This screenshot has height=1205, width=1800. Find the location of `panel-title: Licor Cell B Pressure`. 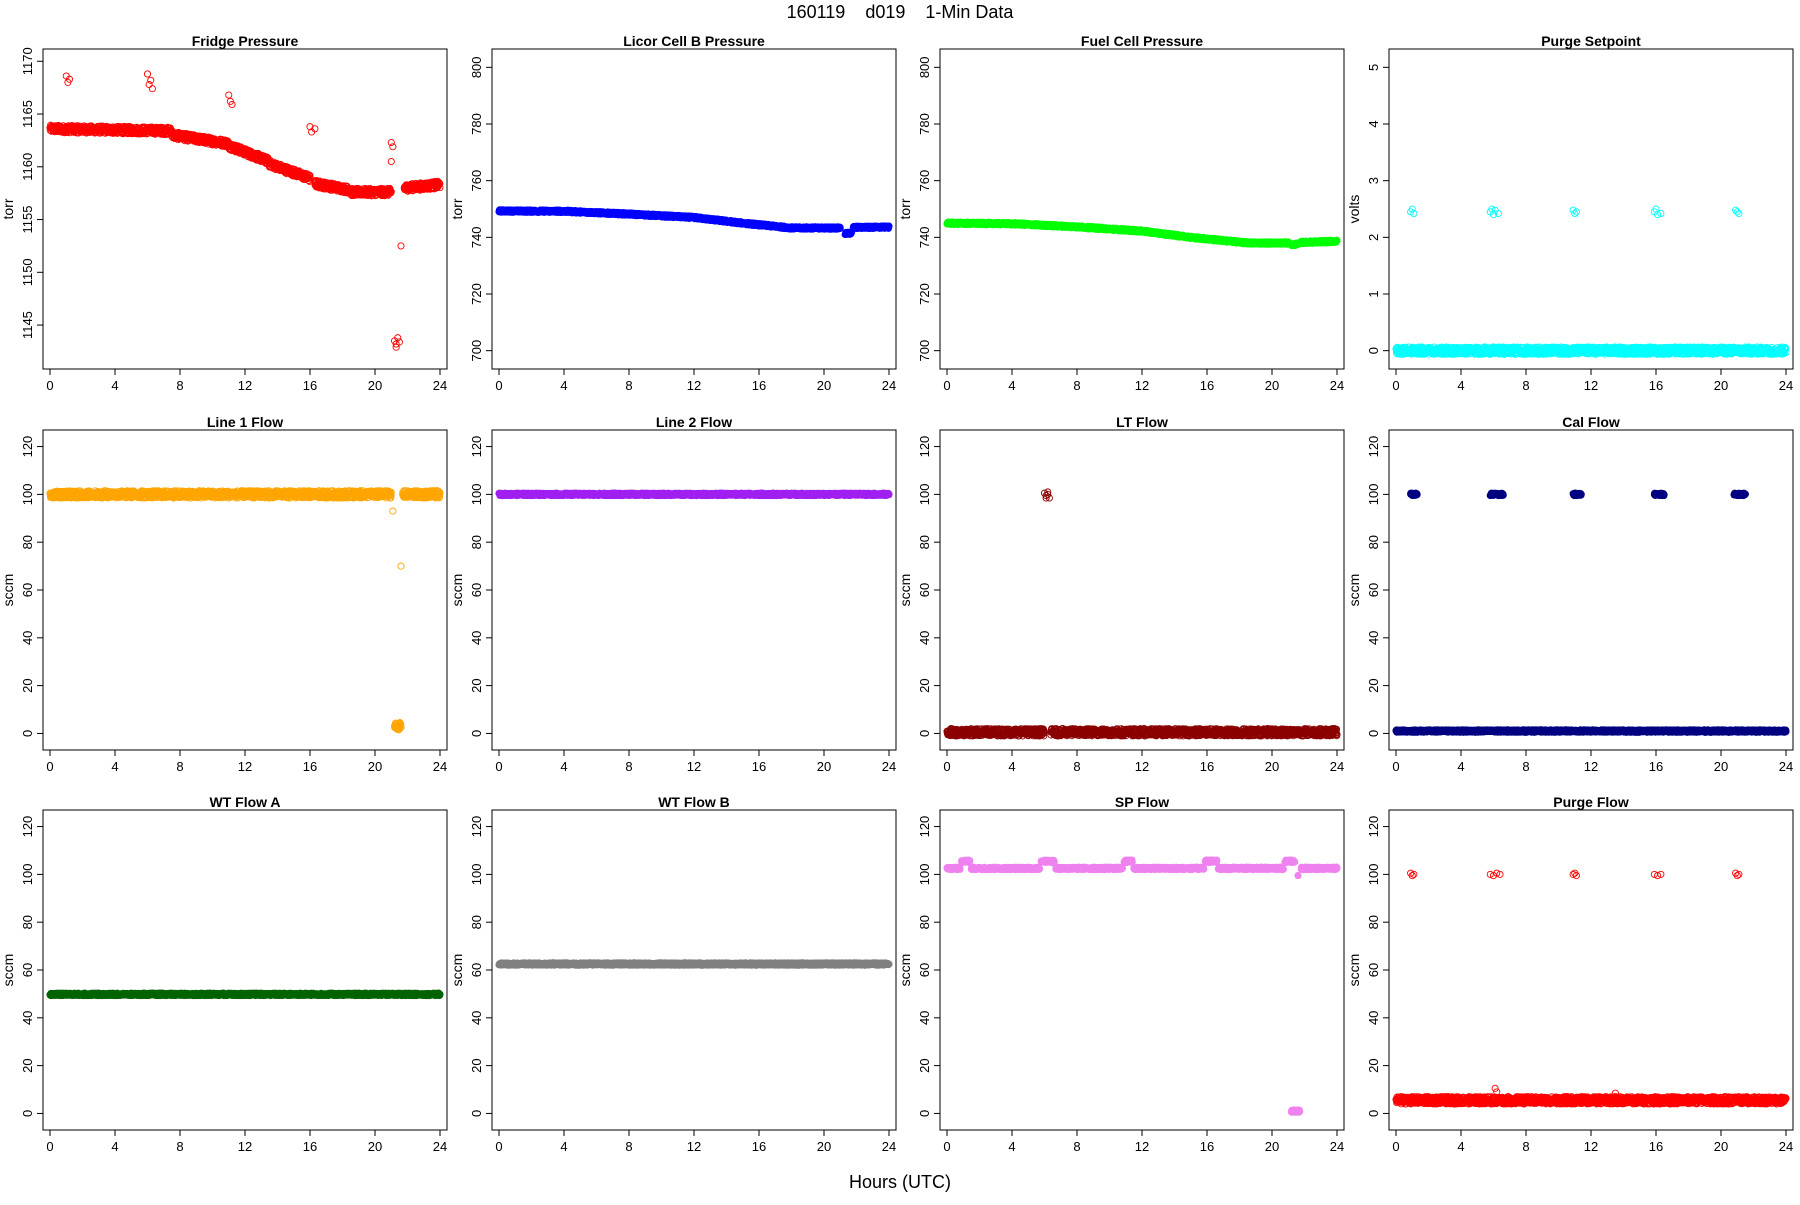

panel-title: Licor Cell B Pressure is located at coordinates (694, 41).